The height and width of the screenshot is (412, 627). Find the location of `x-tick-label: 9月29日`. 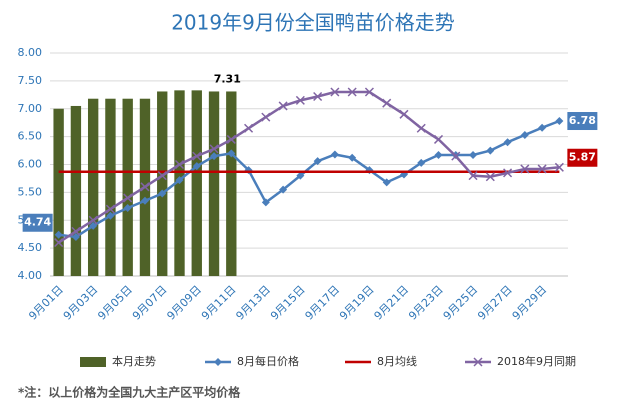

x-tick-label: 9月29日 is located at coordinates (530, 303).